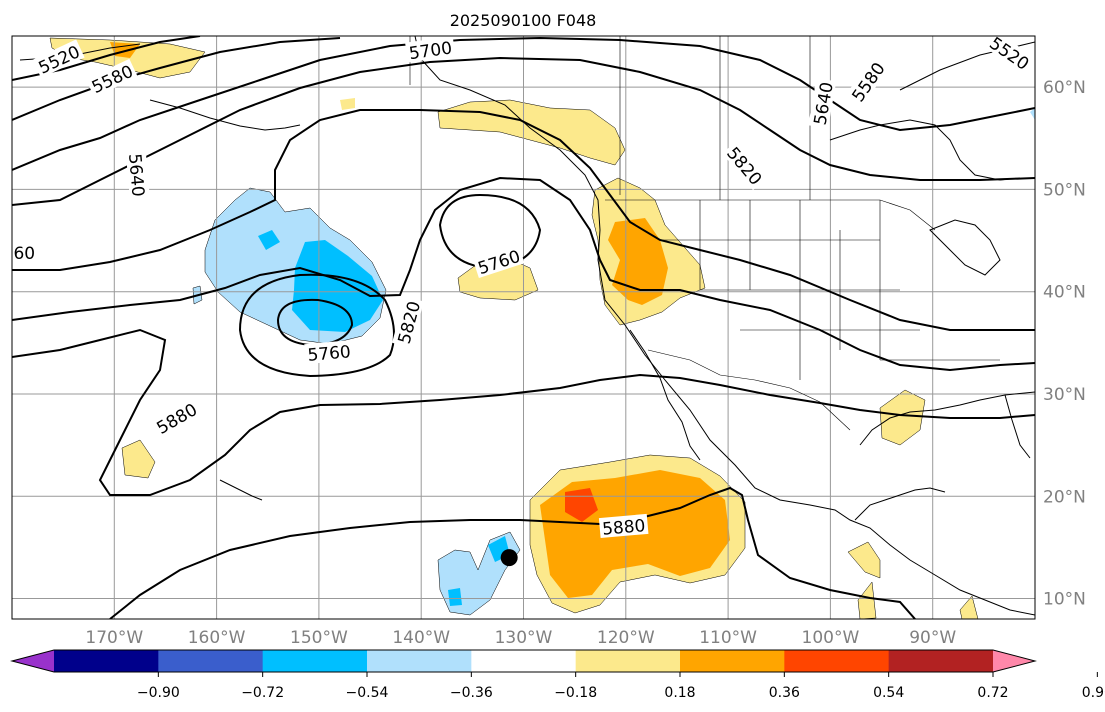  I want to click on figure-title: 2025090100 F048, so click(523, 20).